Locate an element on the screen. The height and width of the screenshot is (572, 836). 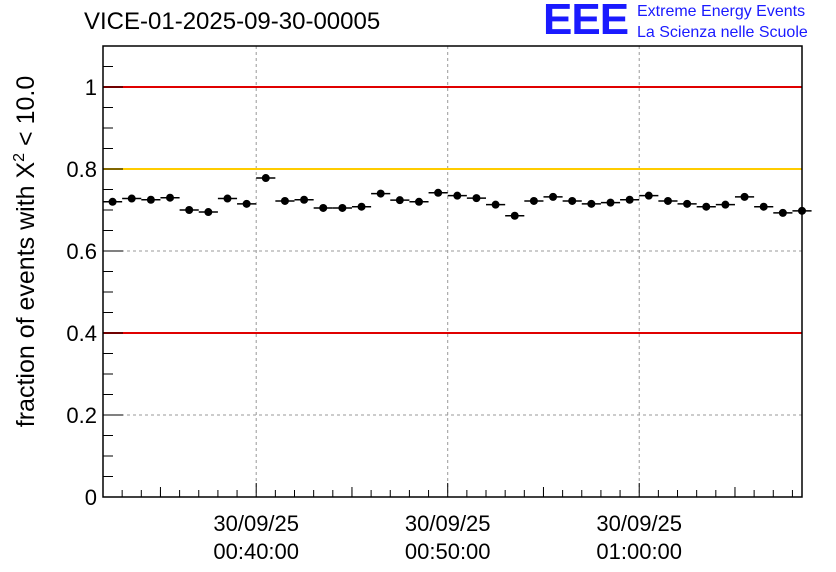
x-tick-label-time: 01:00:00 is located at coordinates (639, 551).